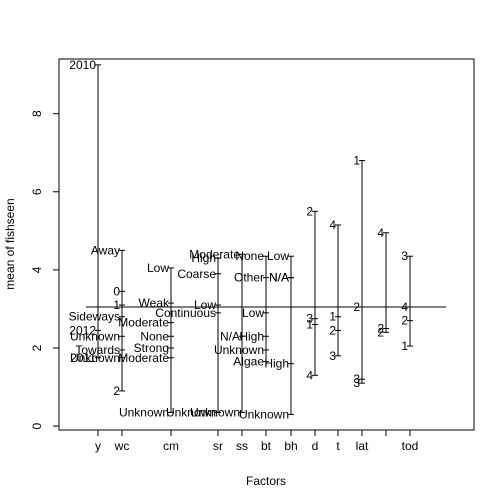 The width and height of the screenshot is (504, 504). Describe the element at coordinates (97, 350) in the screenshot. I see `level-label: Towards` at that location.